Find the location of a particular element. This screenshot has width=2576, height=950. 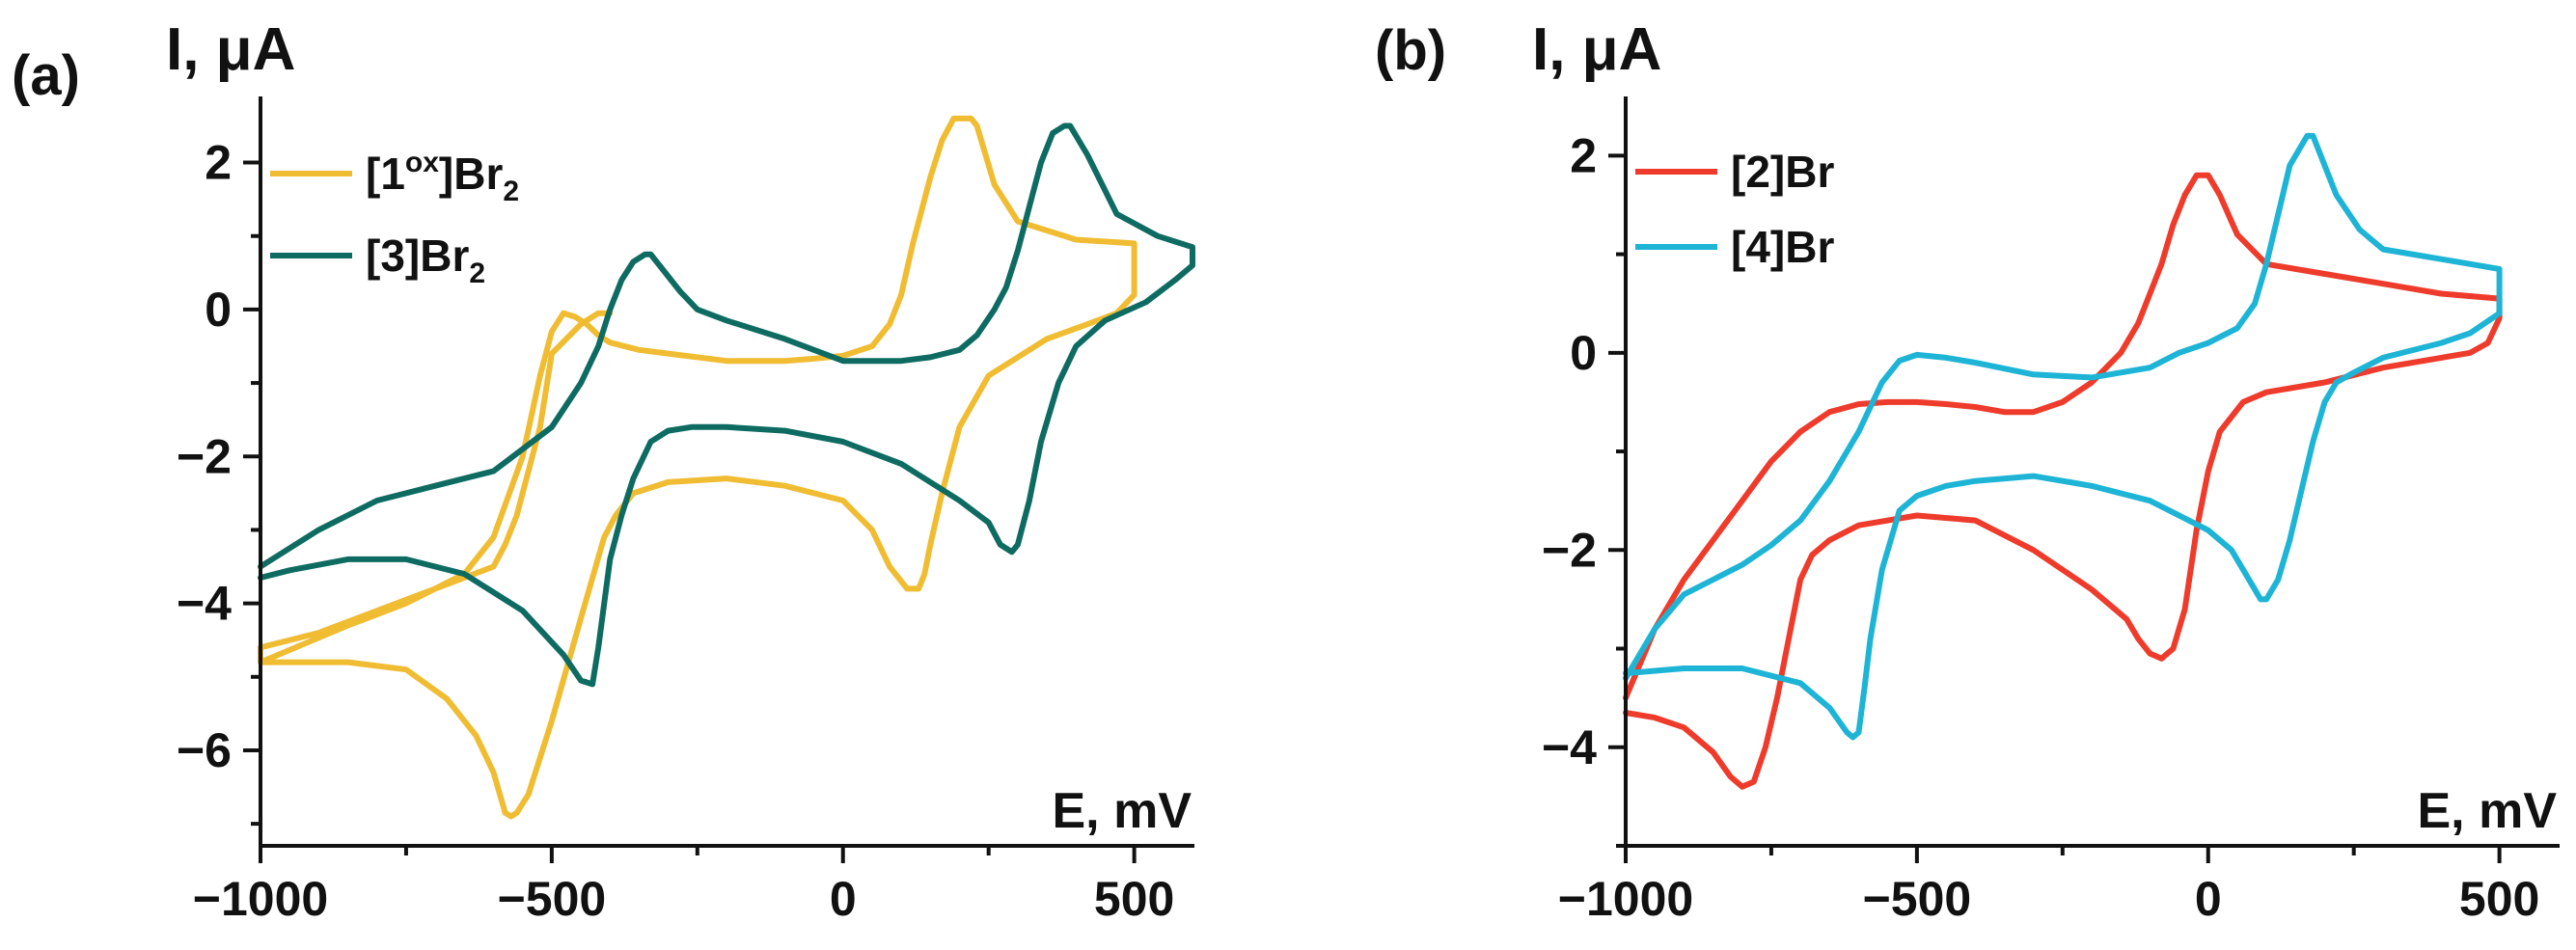

panel-a-x-tick-label: −1000 is located at coordinates (260, 899).